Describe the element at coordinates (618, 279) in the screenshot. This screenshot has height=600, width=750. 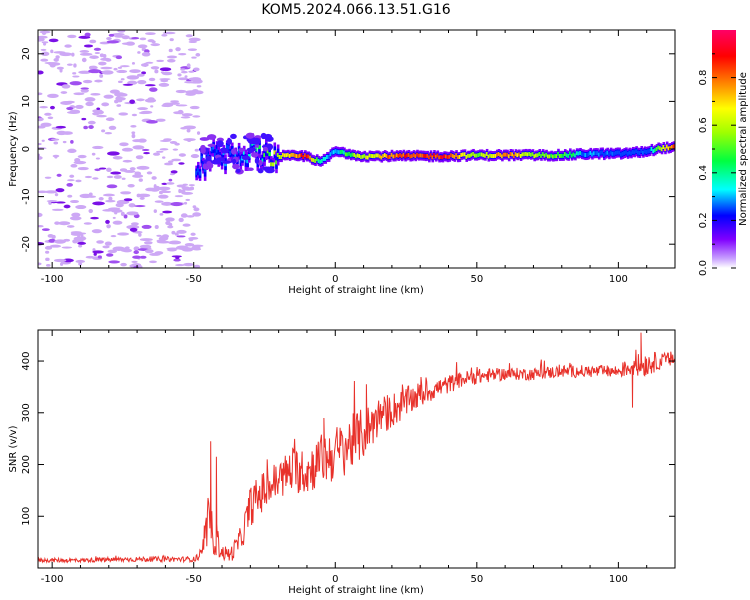
I see `spectrogram-xtick-label: 100` at that location.